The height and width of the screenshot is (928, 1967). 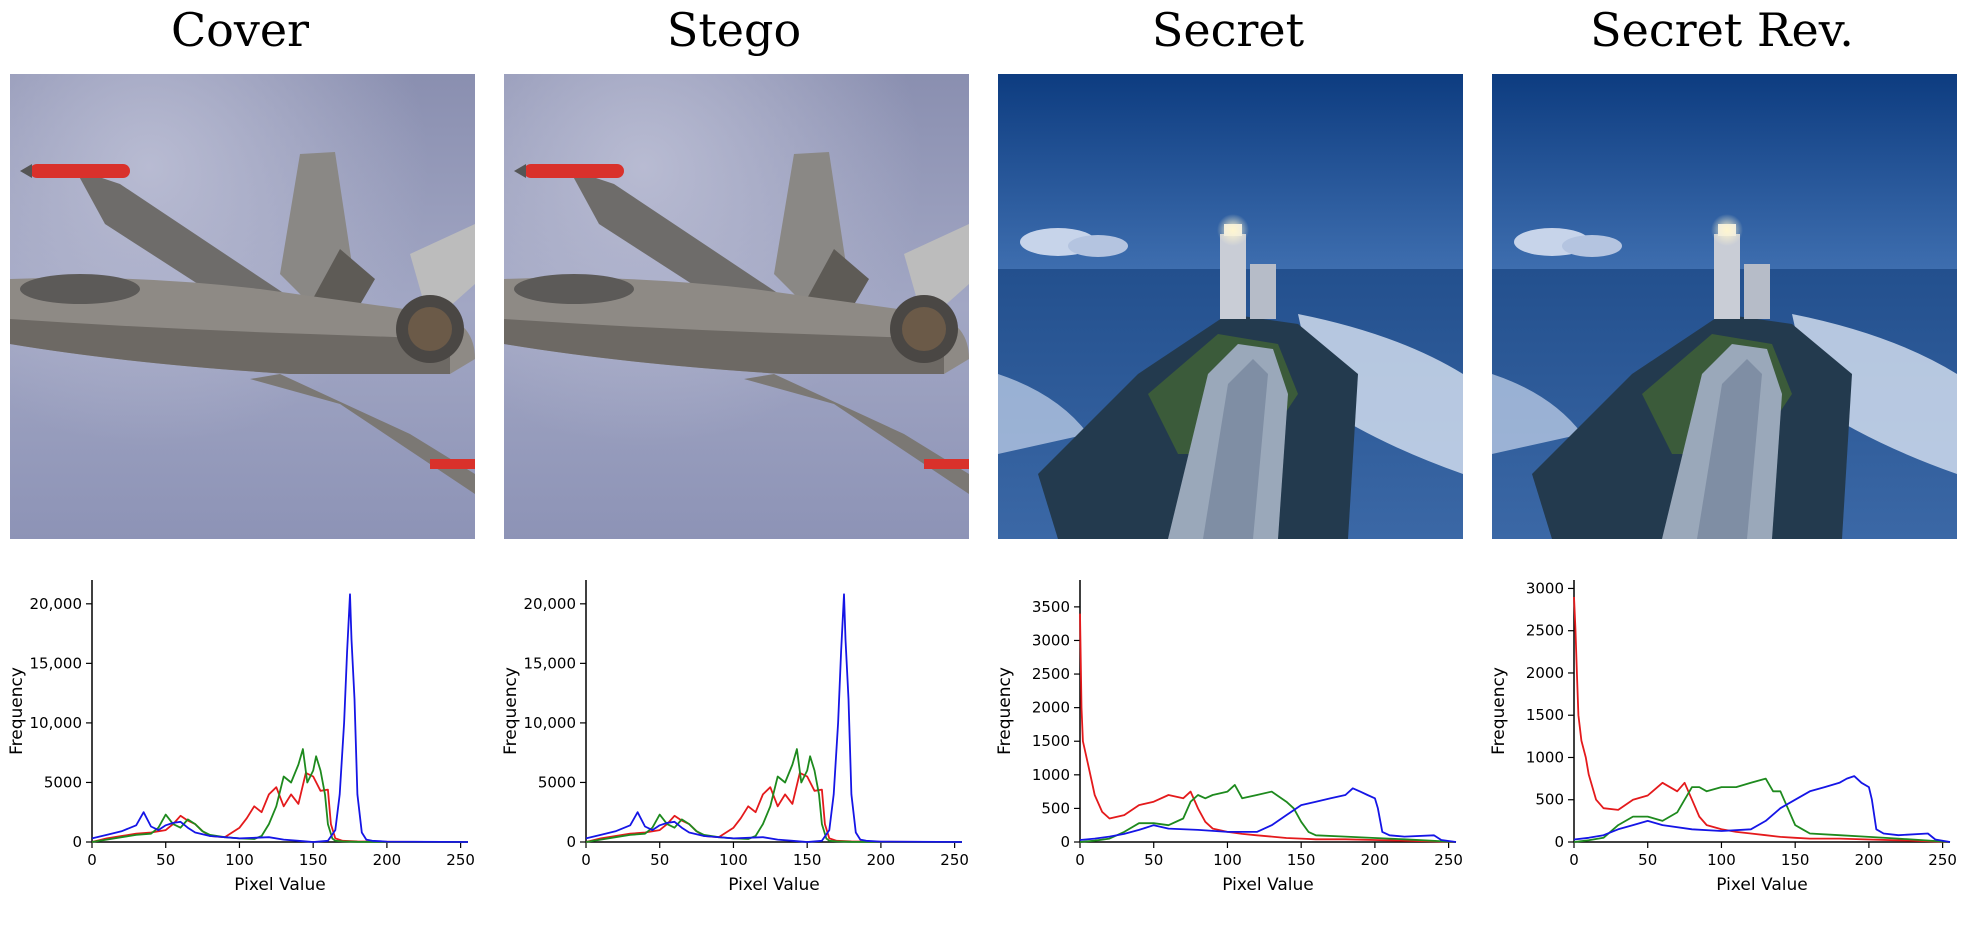 What do you see at coordinates (1228, 30) in the screenshot?
I see `panel-title: Secret` at bounding box center [1228, 30].